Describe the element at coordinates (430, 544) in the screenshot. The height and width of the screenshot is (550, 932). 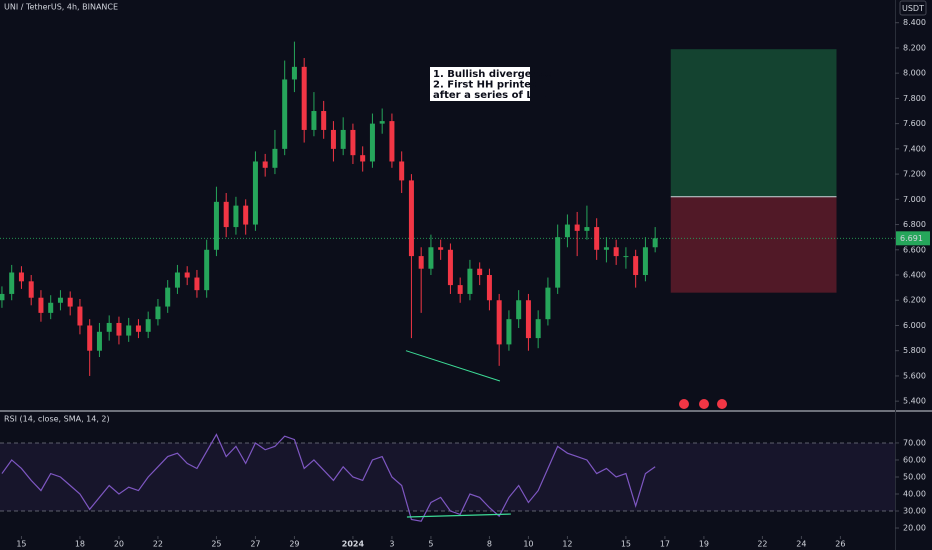
I see `x-tick-label: 5` at that location.